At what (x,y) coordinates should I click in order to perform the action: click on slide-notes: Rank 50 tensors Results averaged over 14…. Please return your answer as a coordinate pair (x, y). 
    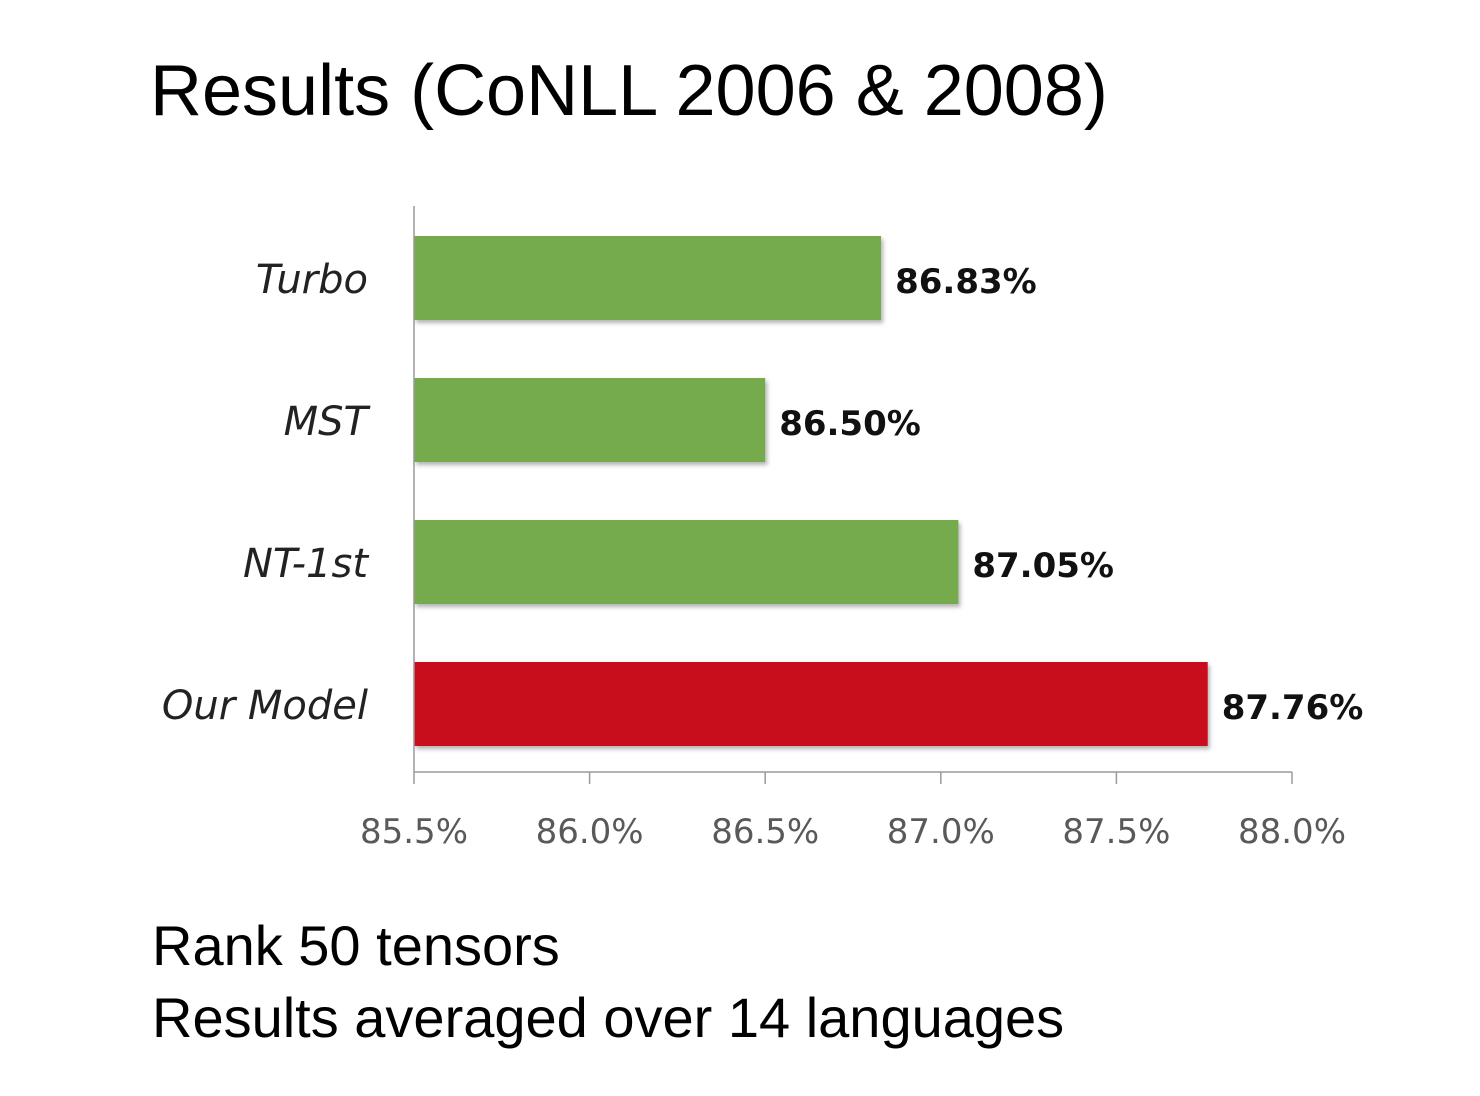
    Looking at the image, I should click on (608, 982).